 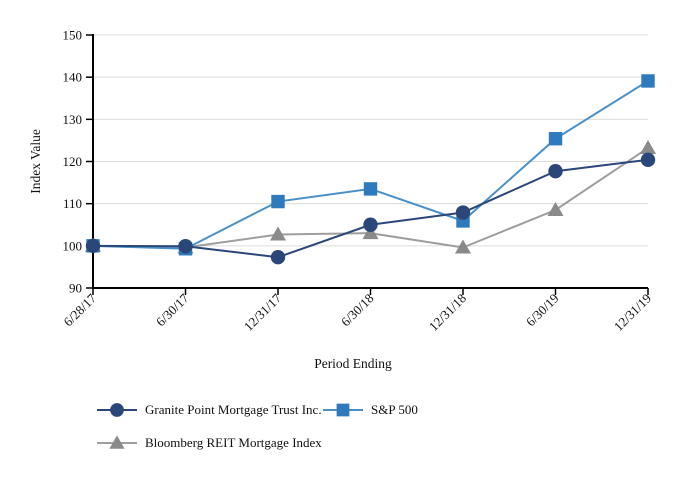 I want to click on x-tick-label: 6/30/19, so click(x=542, y=310).